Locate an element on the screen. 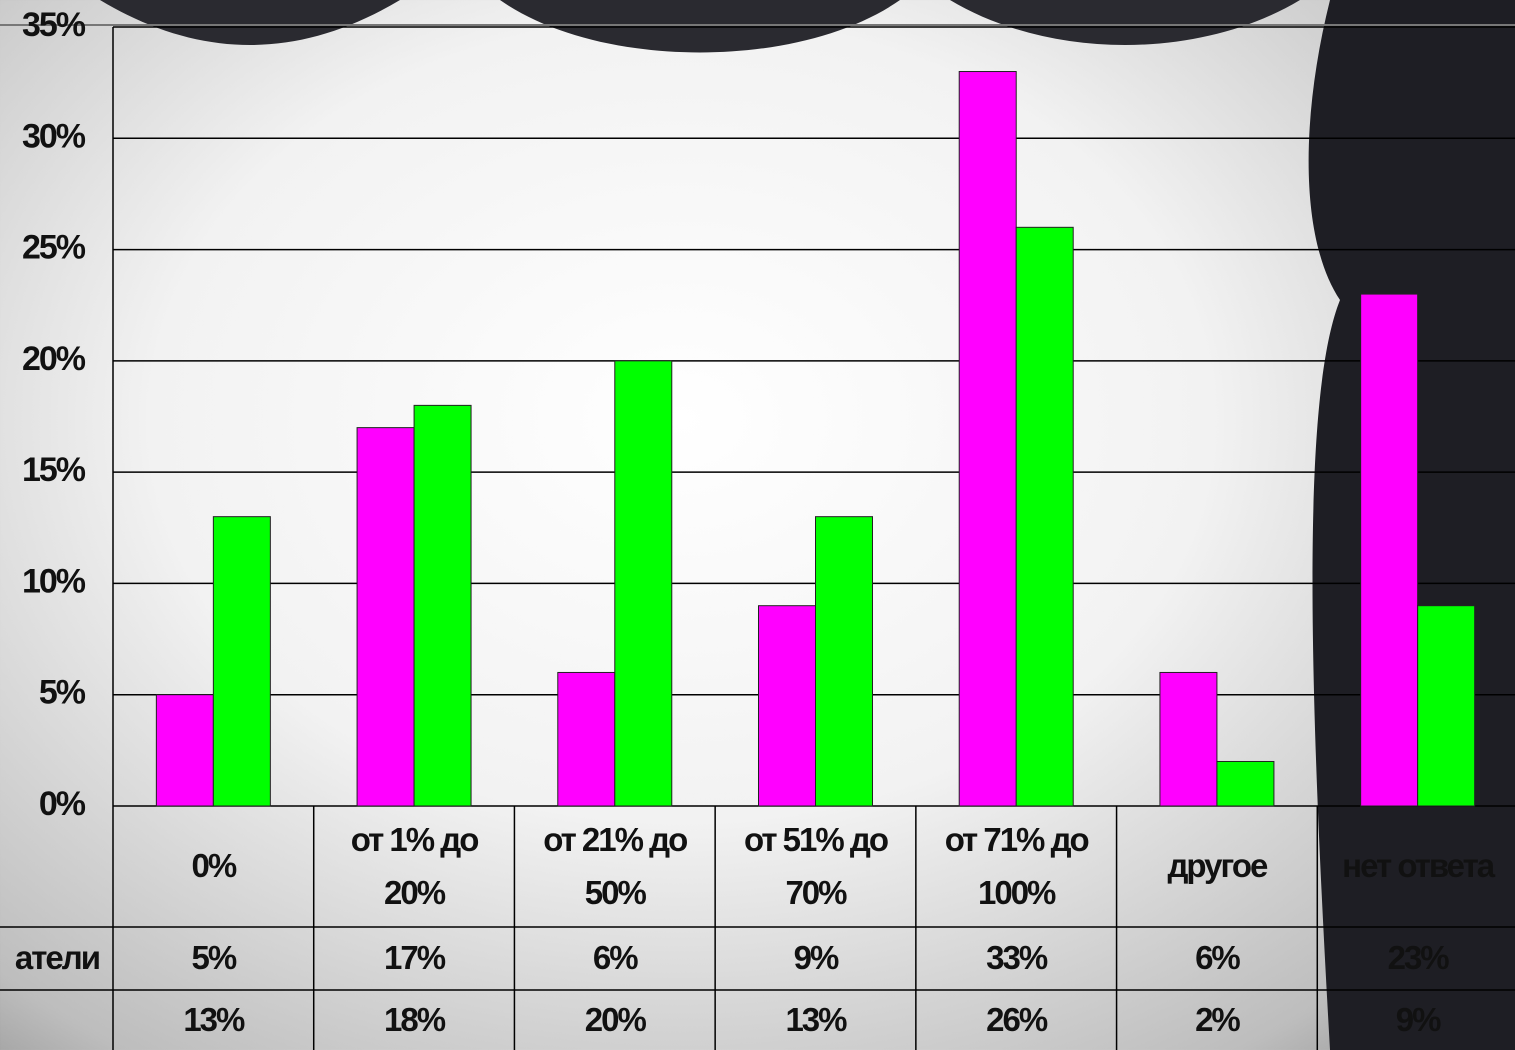 The width and height of the screenshot is (1515, 1050). table-value: 2% is located at coordinates (1218, 1019).